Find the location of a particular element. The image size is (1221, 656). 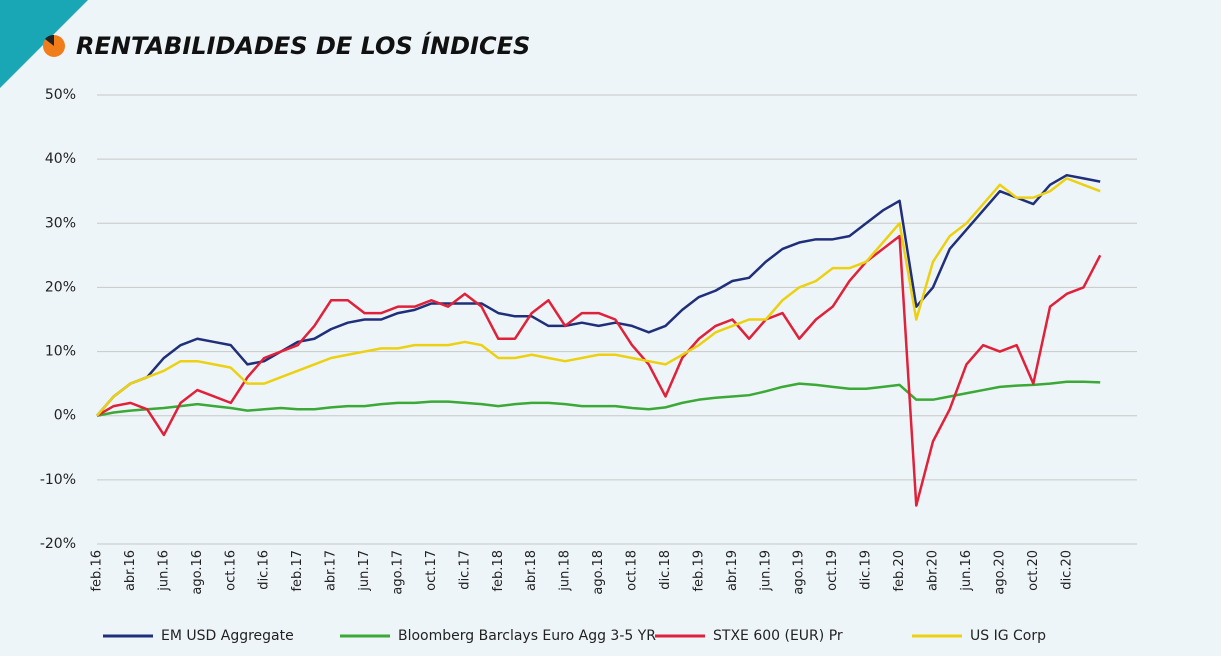

x-tick-label: oct.17 is located at coordinates (431, 570).